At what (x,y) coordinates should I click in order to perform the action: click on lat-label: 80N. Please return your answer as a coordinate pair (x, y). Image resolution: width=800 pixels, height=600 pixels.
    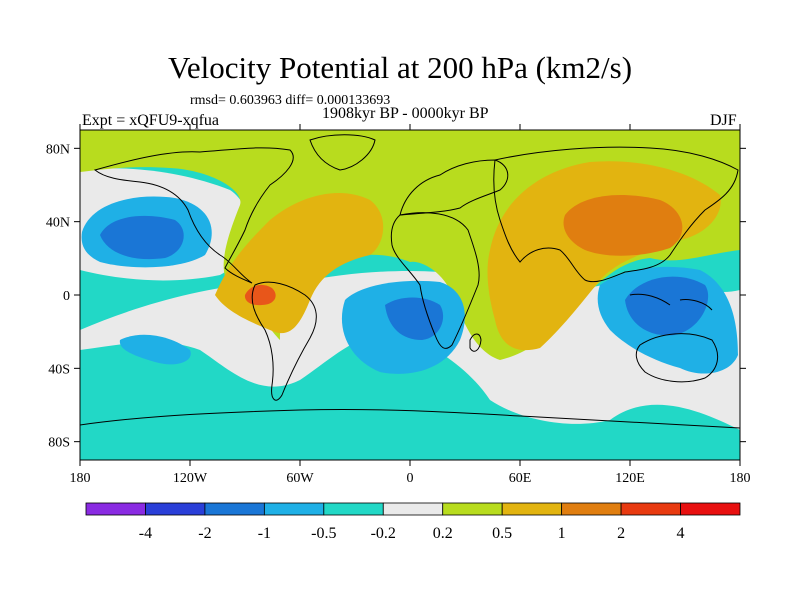
    Looking at the image, I should click on (58, 149).